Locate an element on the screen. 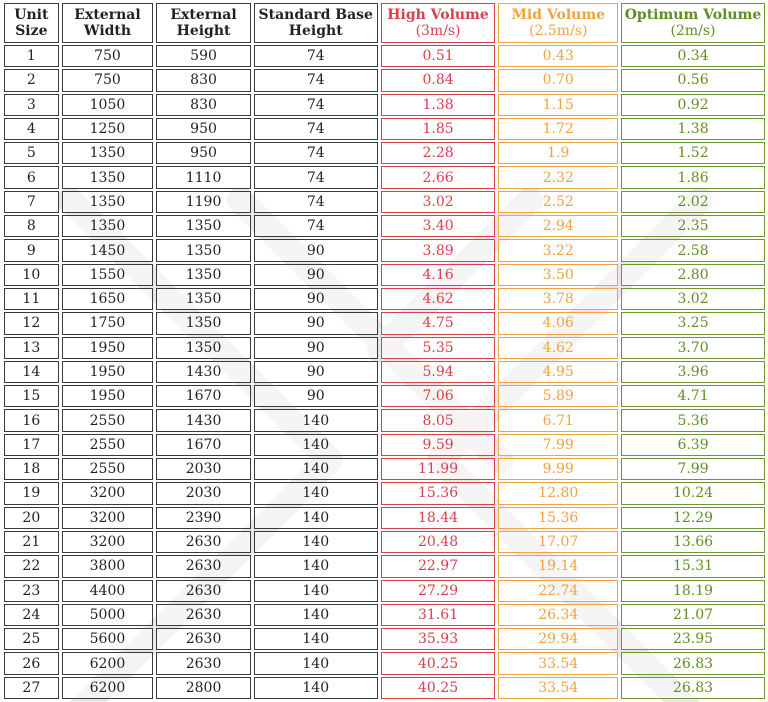  optimum-volume-cell: 2.80 is located at coordinates (693, 274).